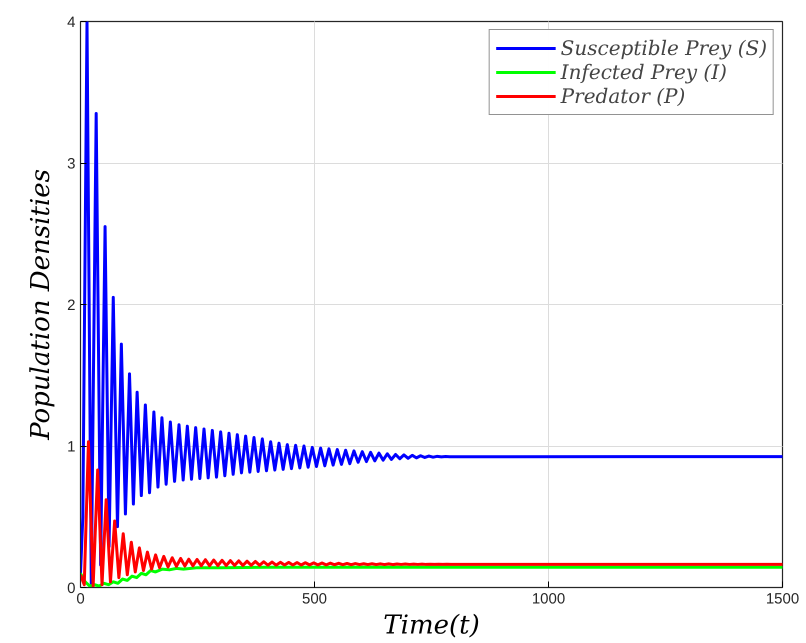  Describe the element at coordinates (71, 305) in the screenshot. I see `y-tick-label: 2` at that location.